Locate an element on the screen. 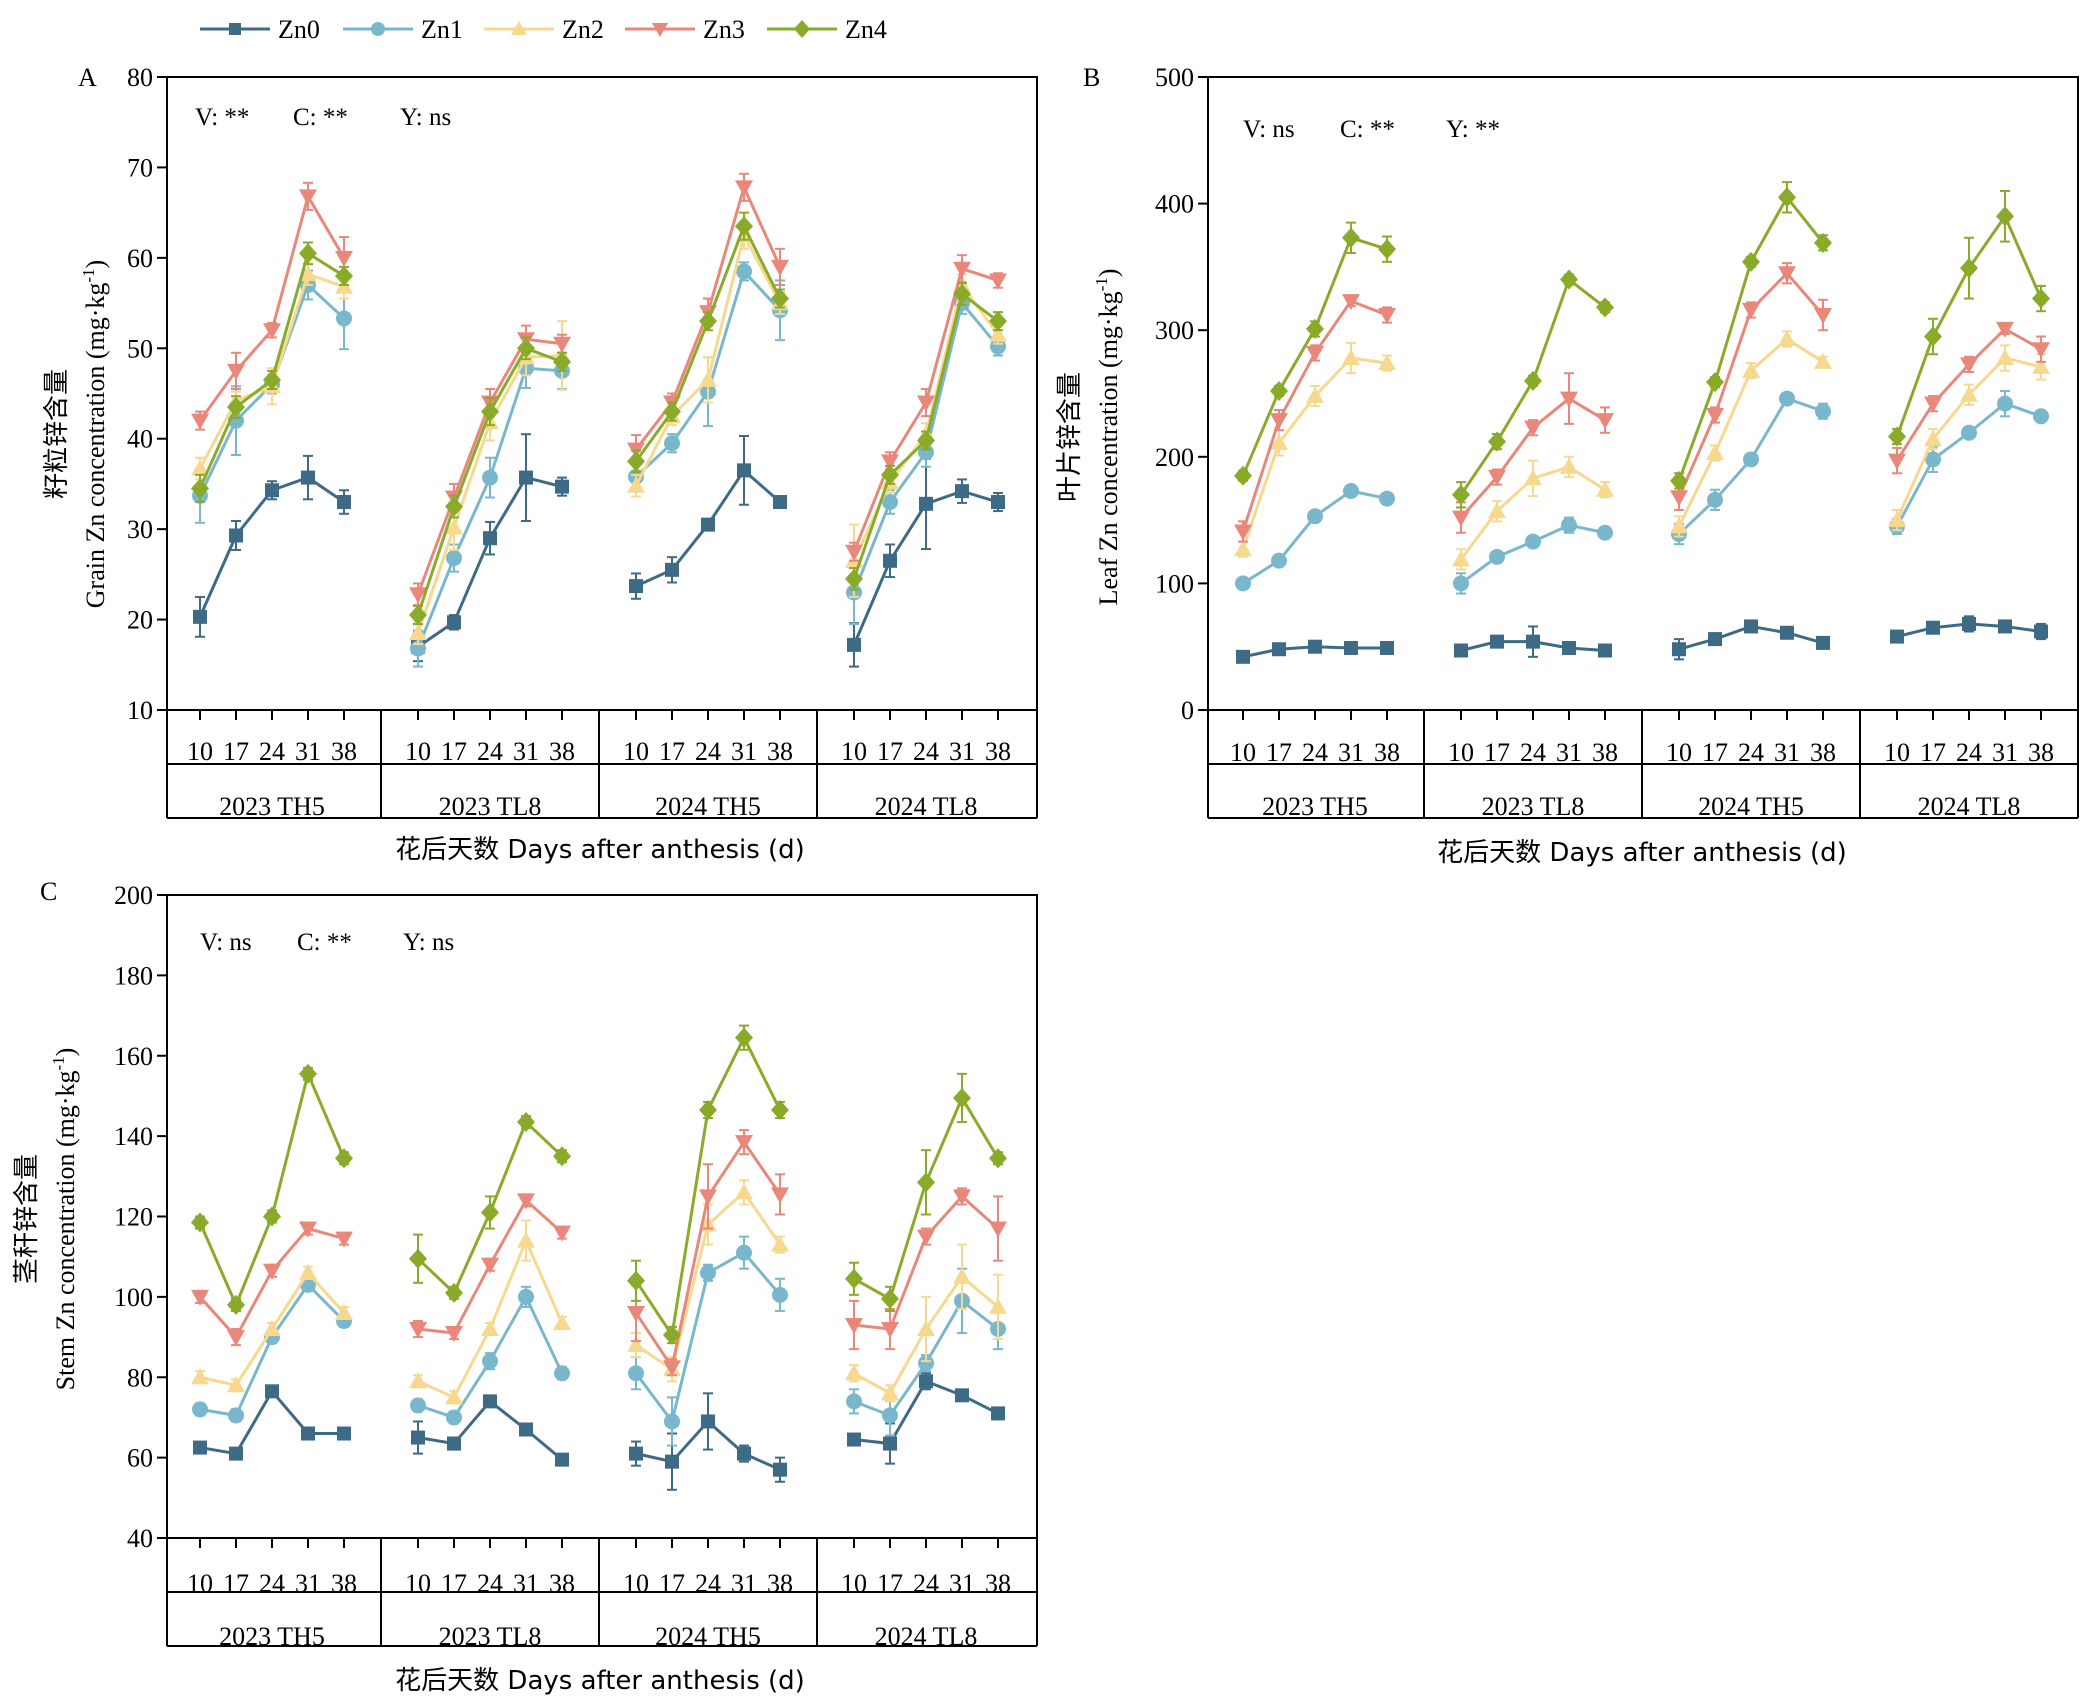 The width and height of the screenshot is (2093, 1708). panel-b-xlabel: 花后天数 Days after anthesis (d) is located at coordinates (1642, 853).